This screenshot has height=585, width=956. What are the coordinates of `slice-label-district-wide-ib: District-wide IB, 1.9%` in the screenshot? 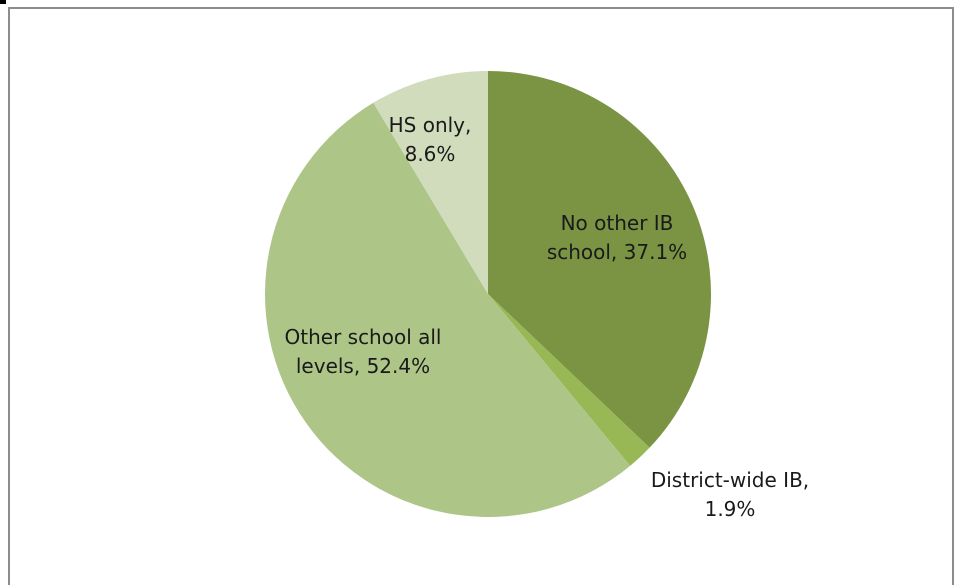 It's located at (730, 494).